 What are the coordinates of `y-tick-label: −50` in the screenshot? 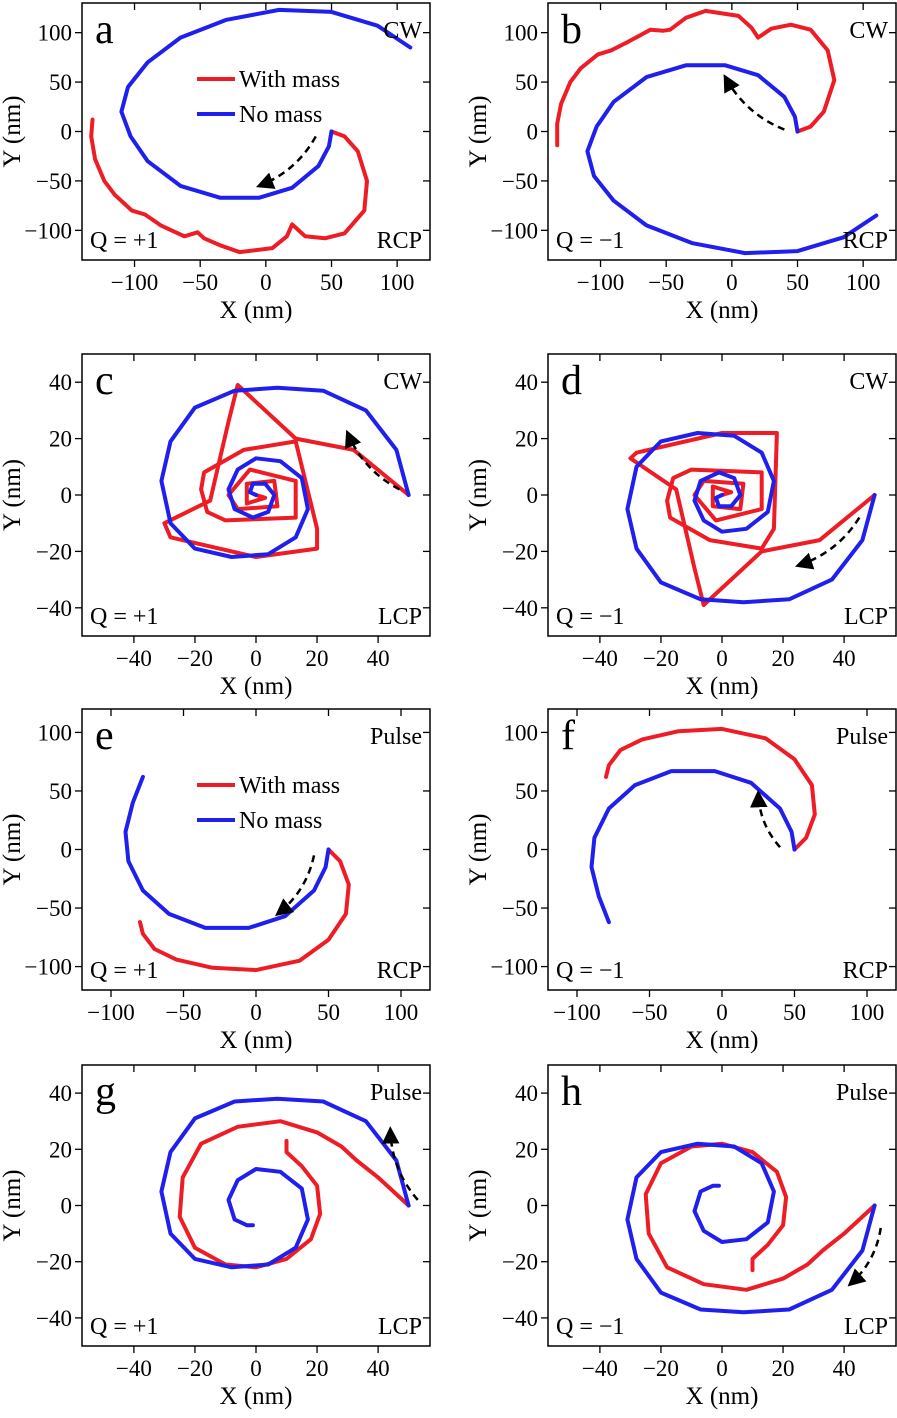 It's located at (520, 908).